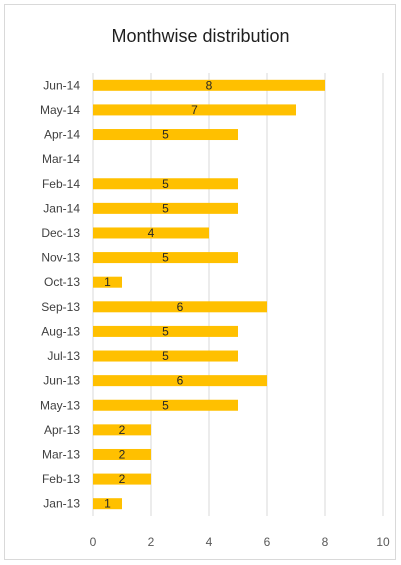  What do you see at coordinates (61, 208) in the screenshot?
I see `category-label: Jan-14` at bounding box center [61, 208].